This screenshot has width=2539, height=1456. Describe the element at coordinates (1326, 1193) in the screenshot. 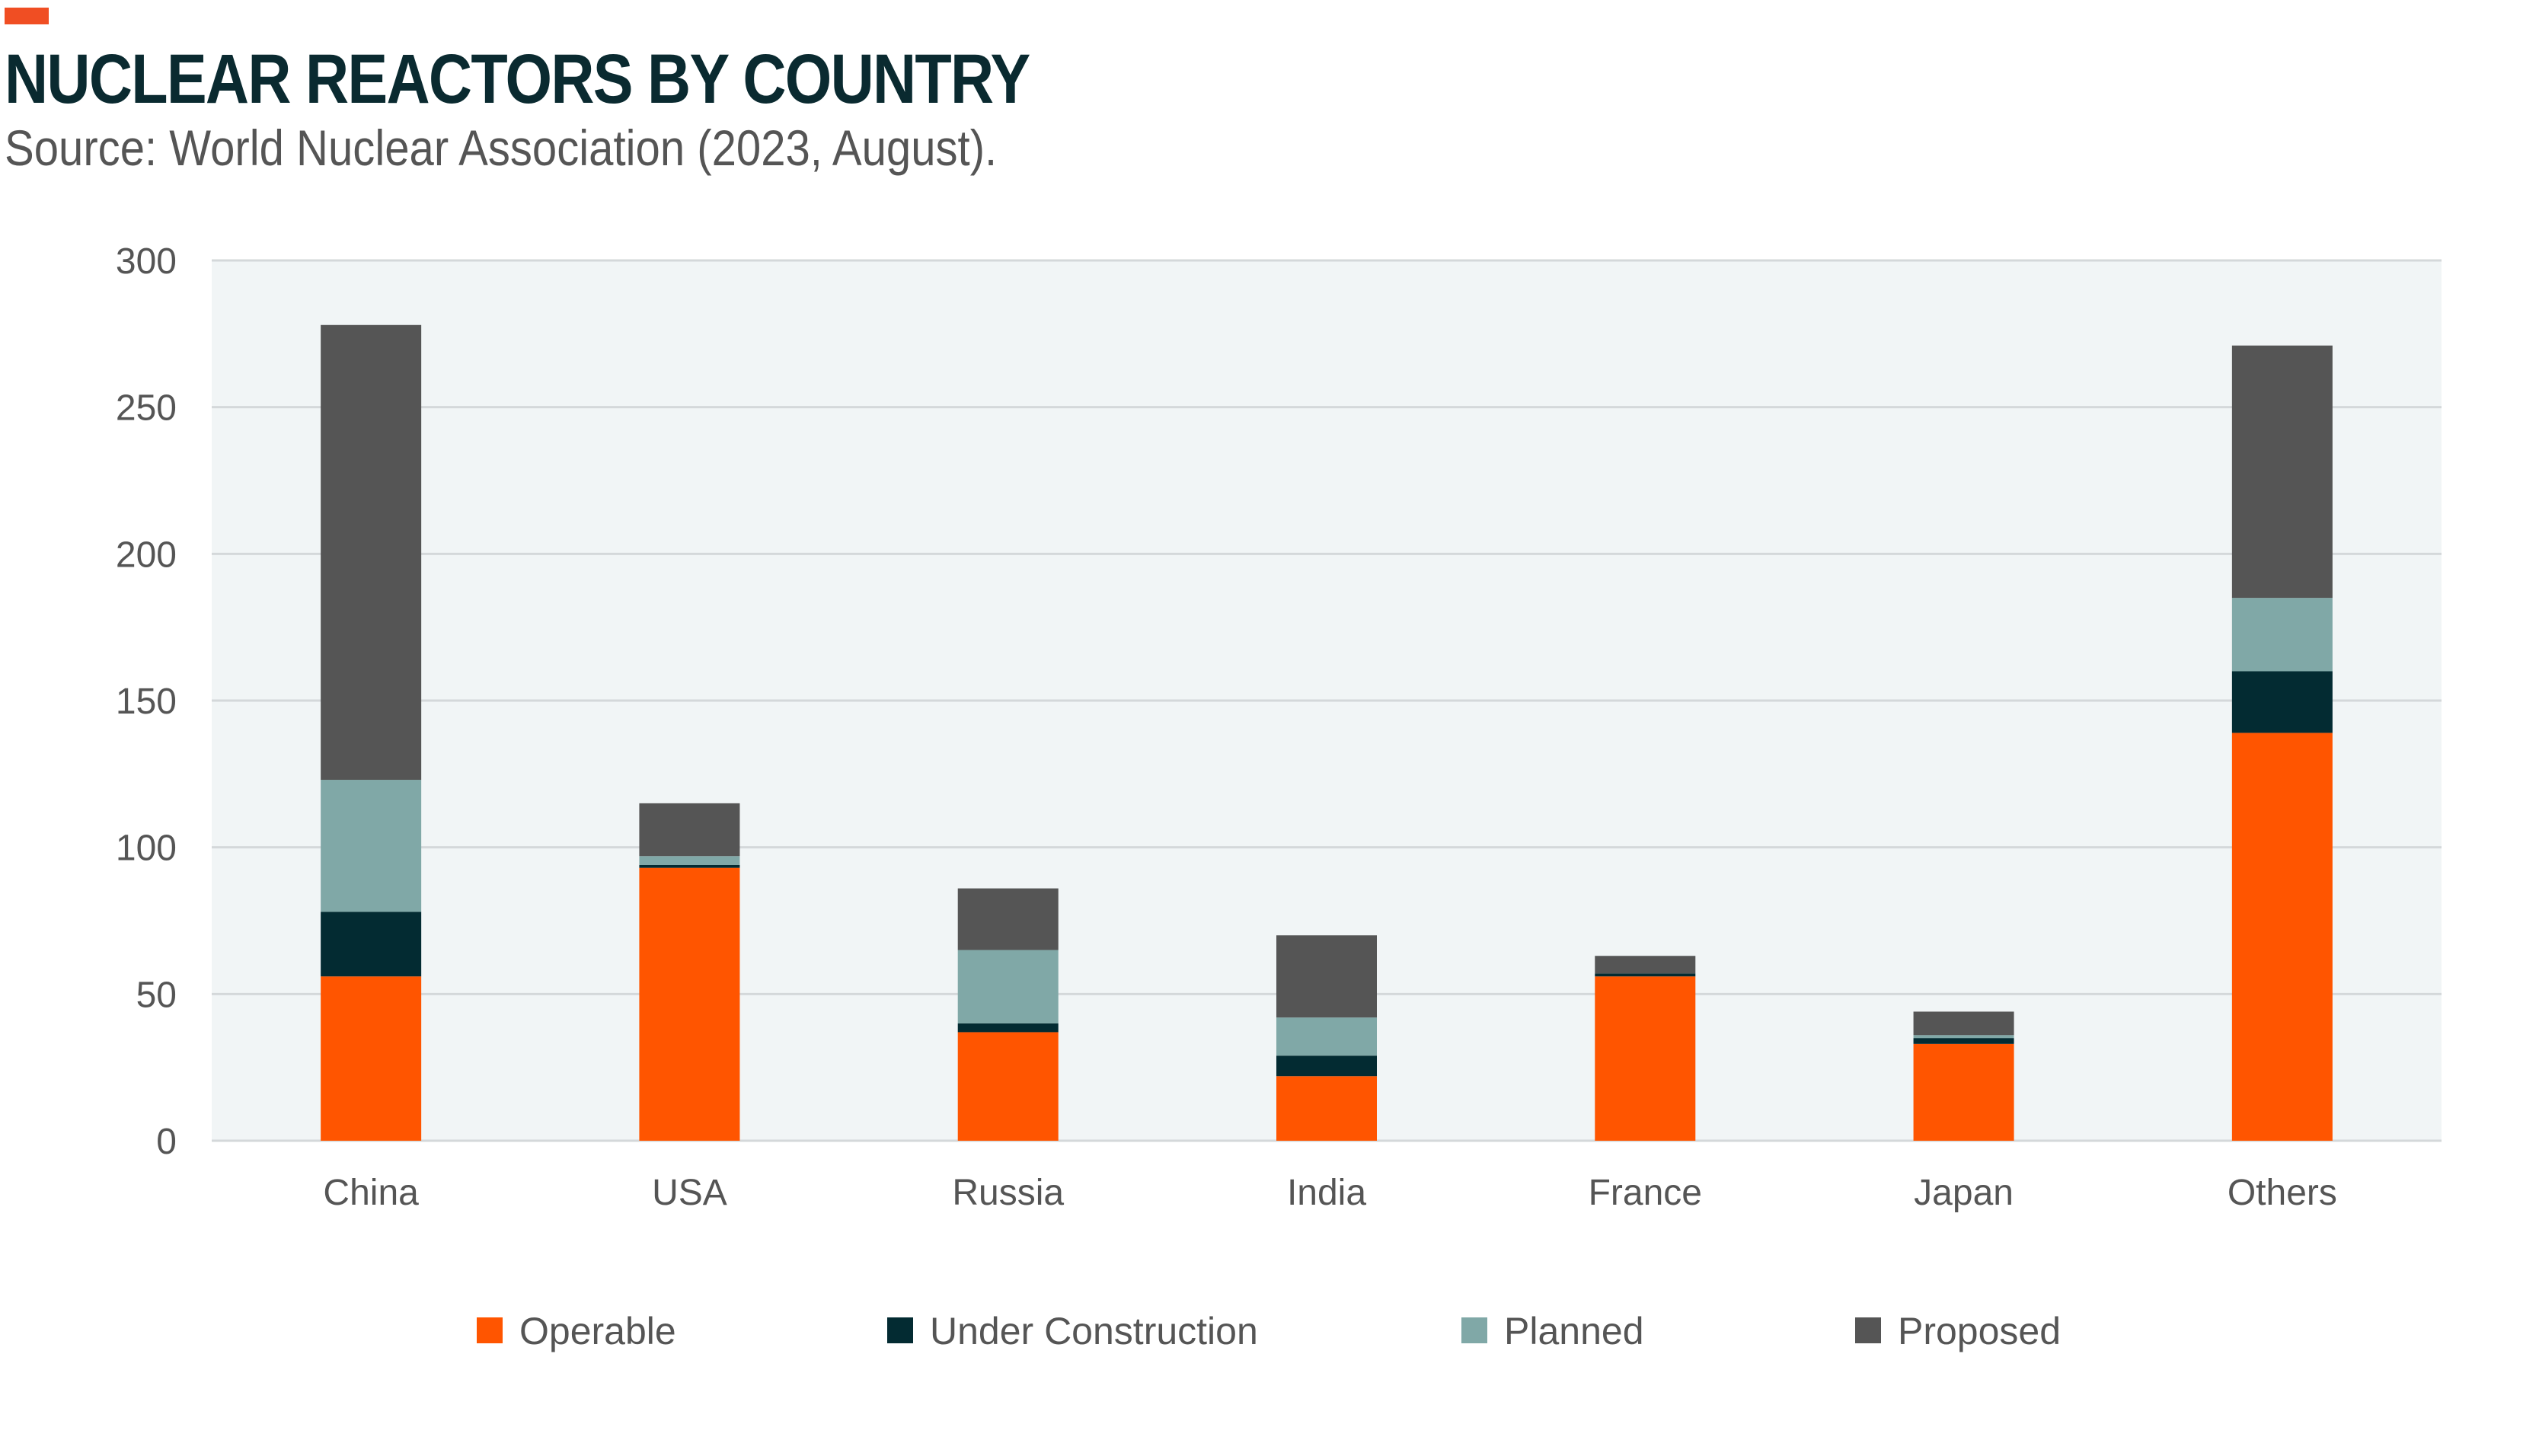

I see `x-tick-label: India` at that location.